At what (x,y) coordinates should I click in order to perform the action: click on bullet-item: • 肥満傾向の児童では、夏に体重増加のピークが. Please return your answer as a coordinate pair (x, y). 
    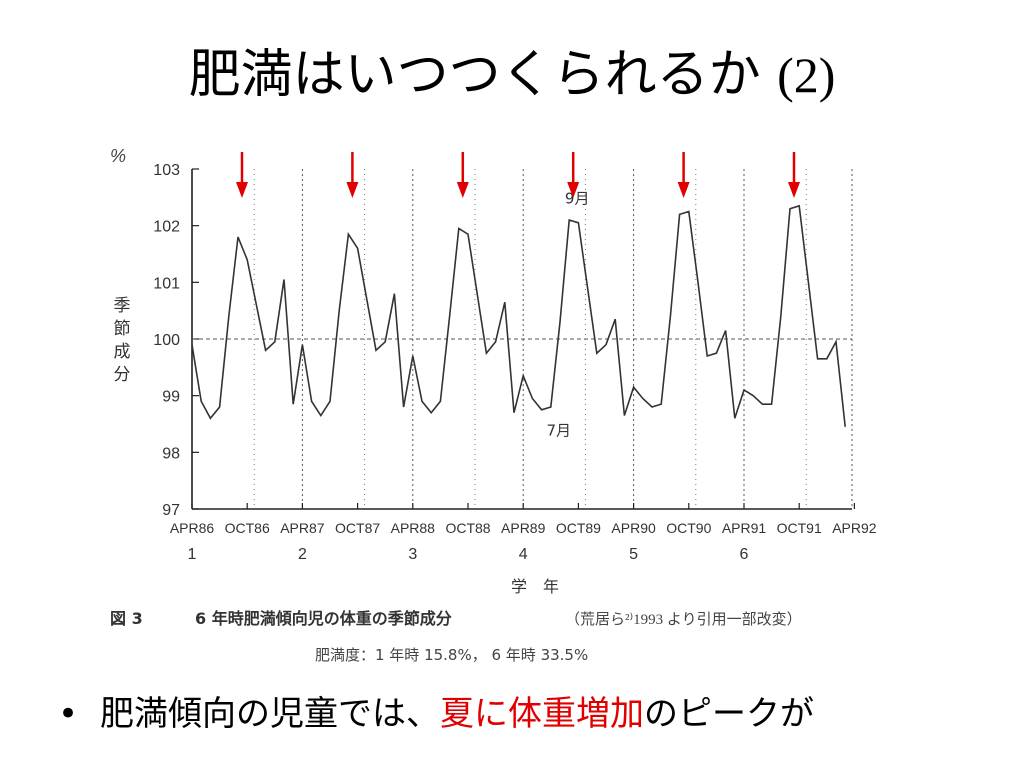
    Looking at the image, I should click on (436, 714).